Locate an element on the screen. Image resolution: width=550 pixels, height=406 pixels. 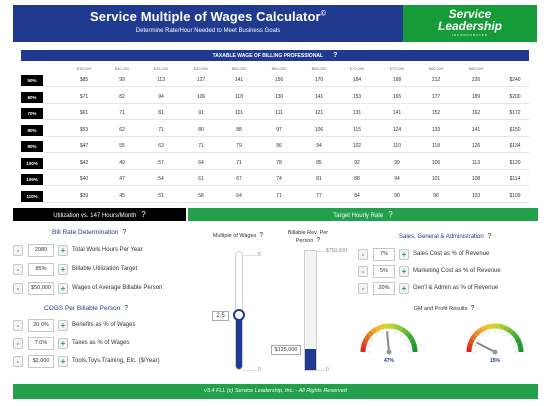
table-cell: 85 is located at coordinates (319, 162).